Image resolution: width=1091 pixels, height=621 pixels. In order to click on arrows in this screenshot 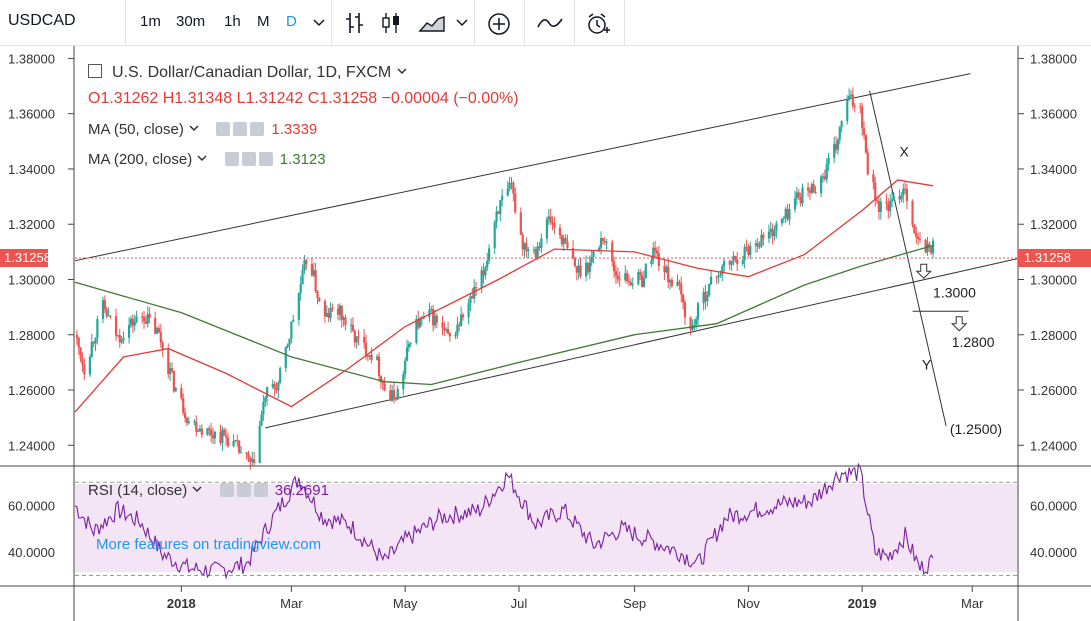, I will do `click(941, 297)`.